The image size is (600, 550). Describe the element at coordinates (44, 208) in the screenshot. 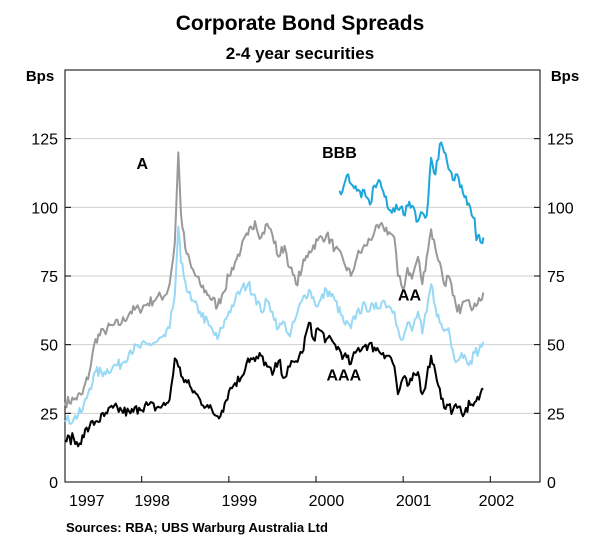

I see `y-tick-label-left: 100` at that location.